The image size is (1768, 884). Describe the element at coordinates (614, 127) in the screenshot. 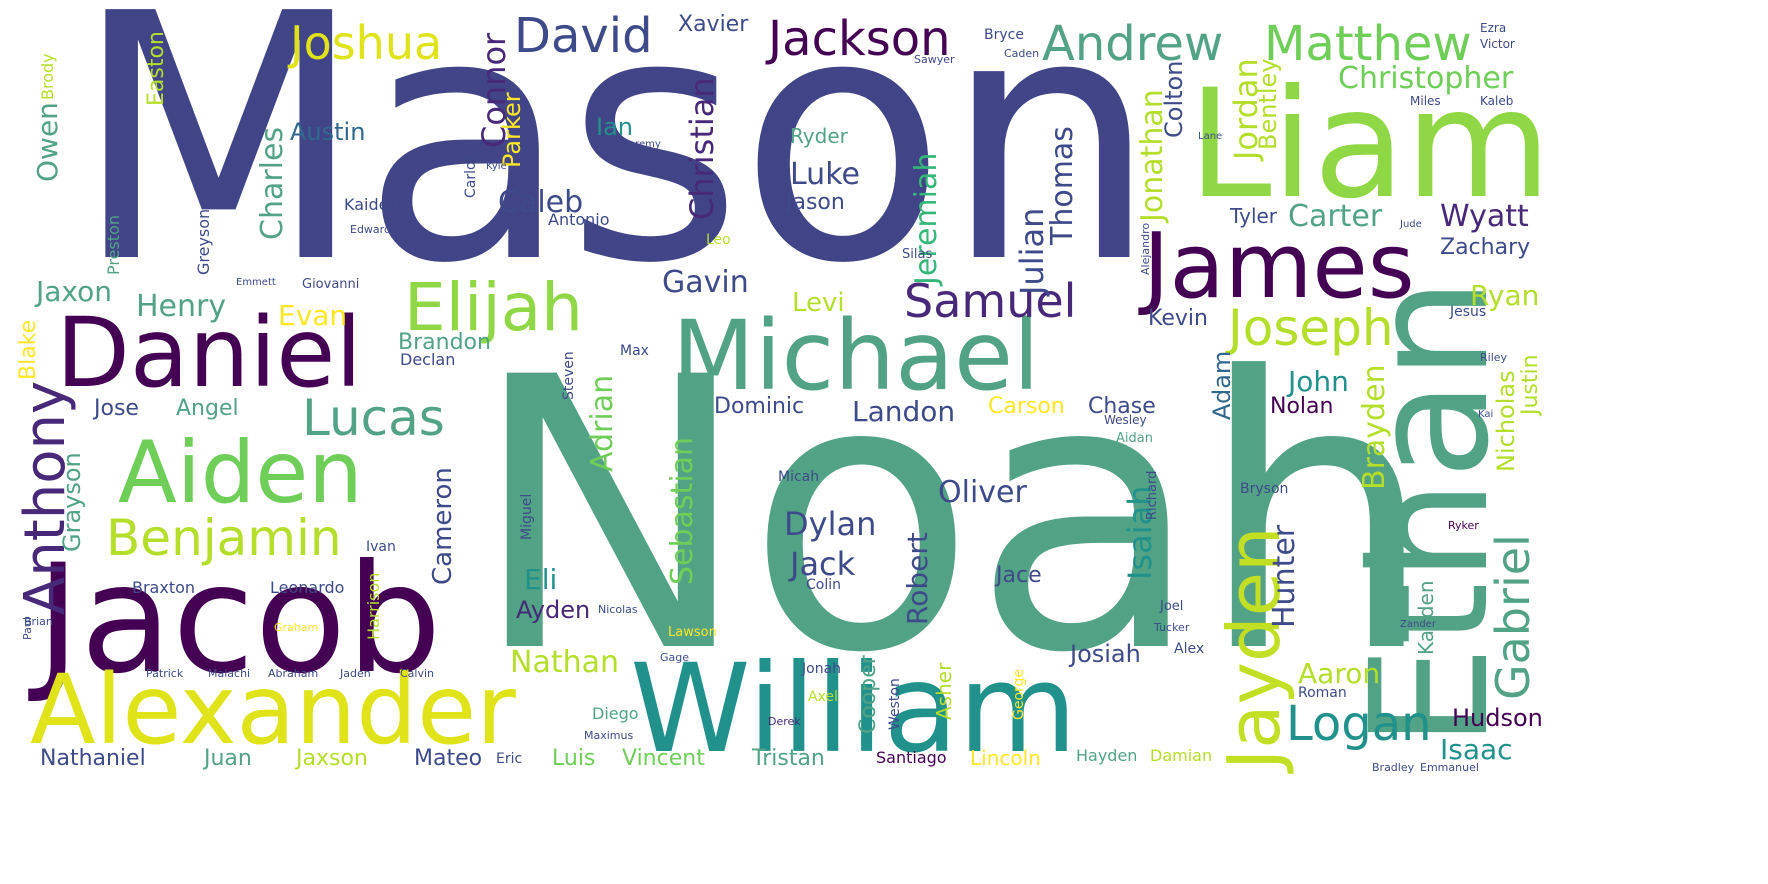

I see `word-ian: Ian` at that location.